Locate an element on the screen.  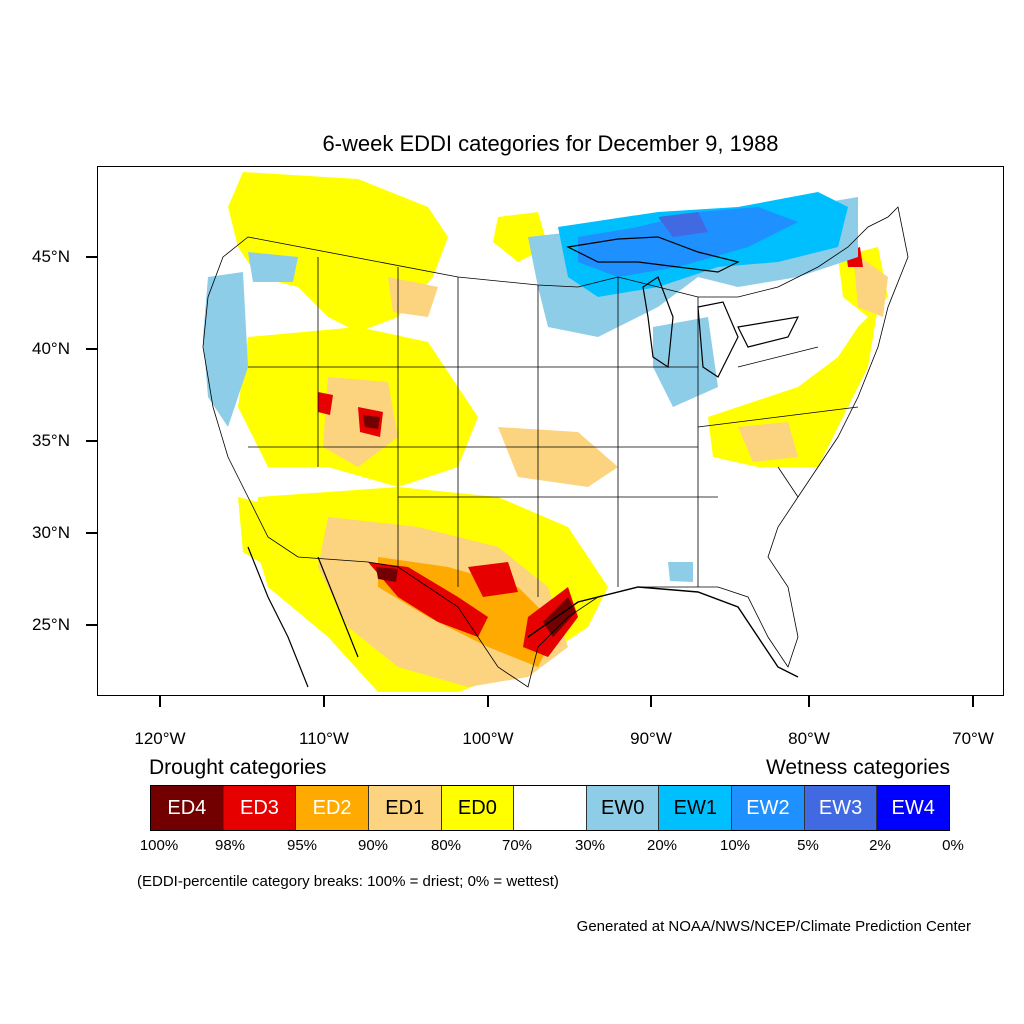
break-label: 2% is located at coordinates (880, 845).